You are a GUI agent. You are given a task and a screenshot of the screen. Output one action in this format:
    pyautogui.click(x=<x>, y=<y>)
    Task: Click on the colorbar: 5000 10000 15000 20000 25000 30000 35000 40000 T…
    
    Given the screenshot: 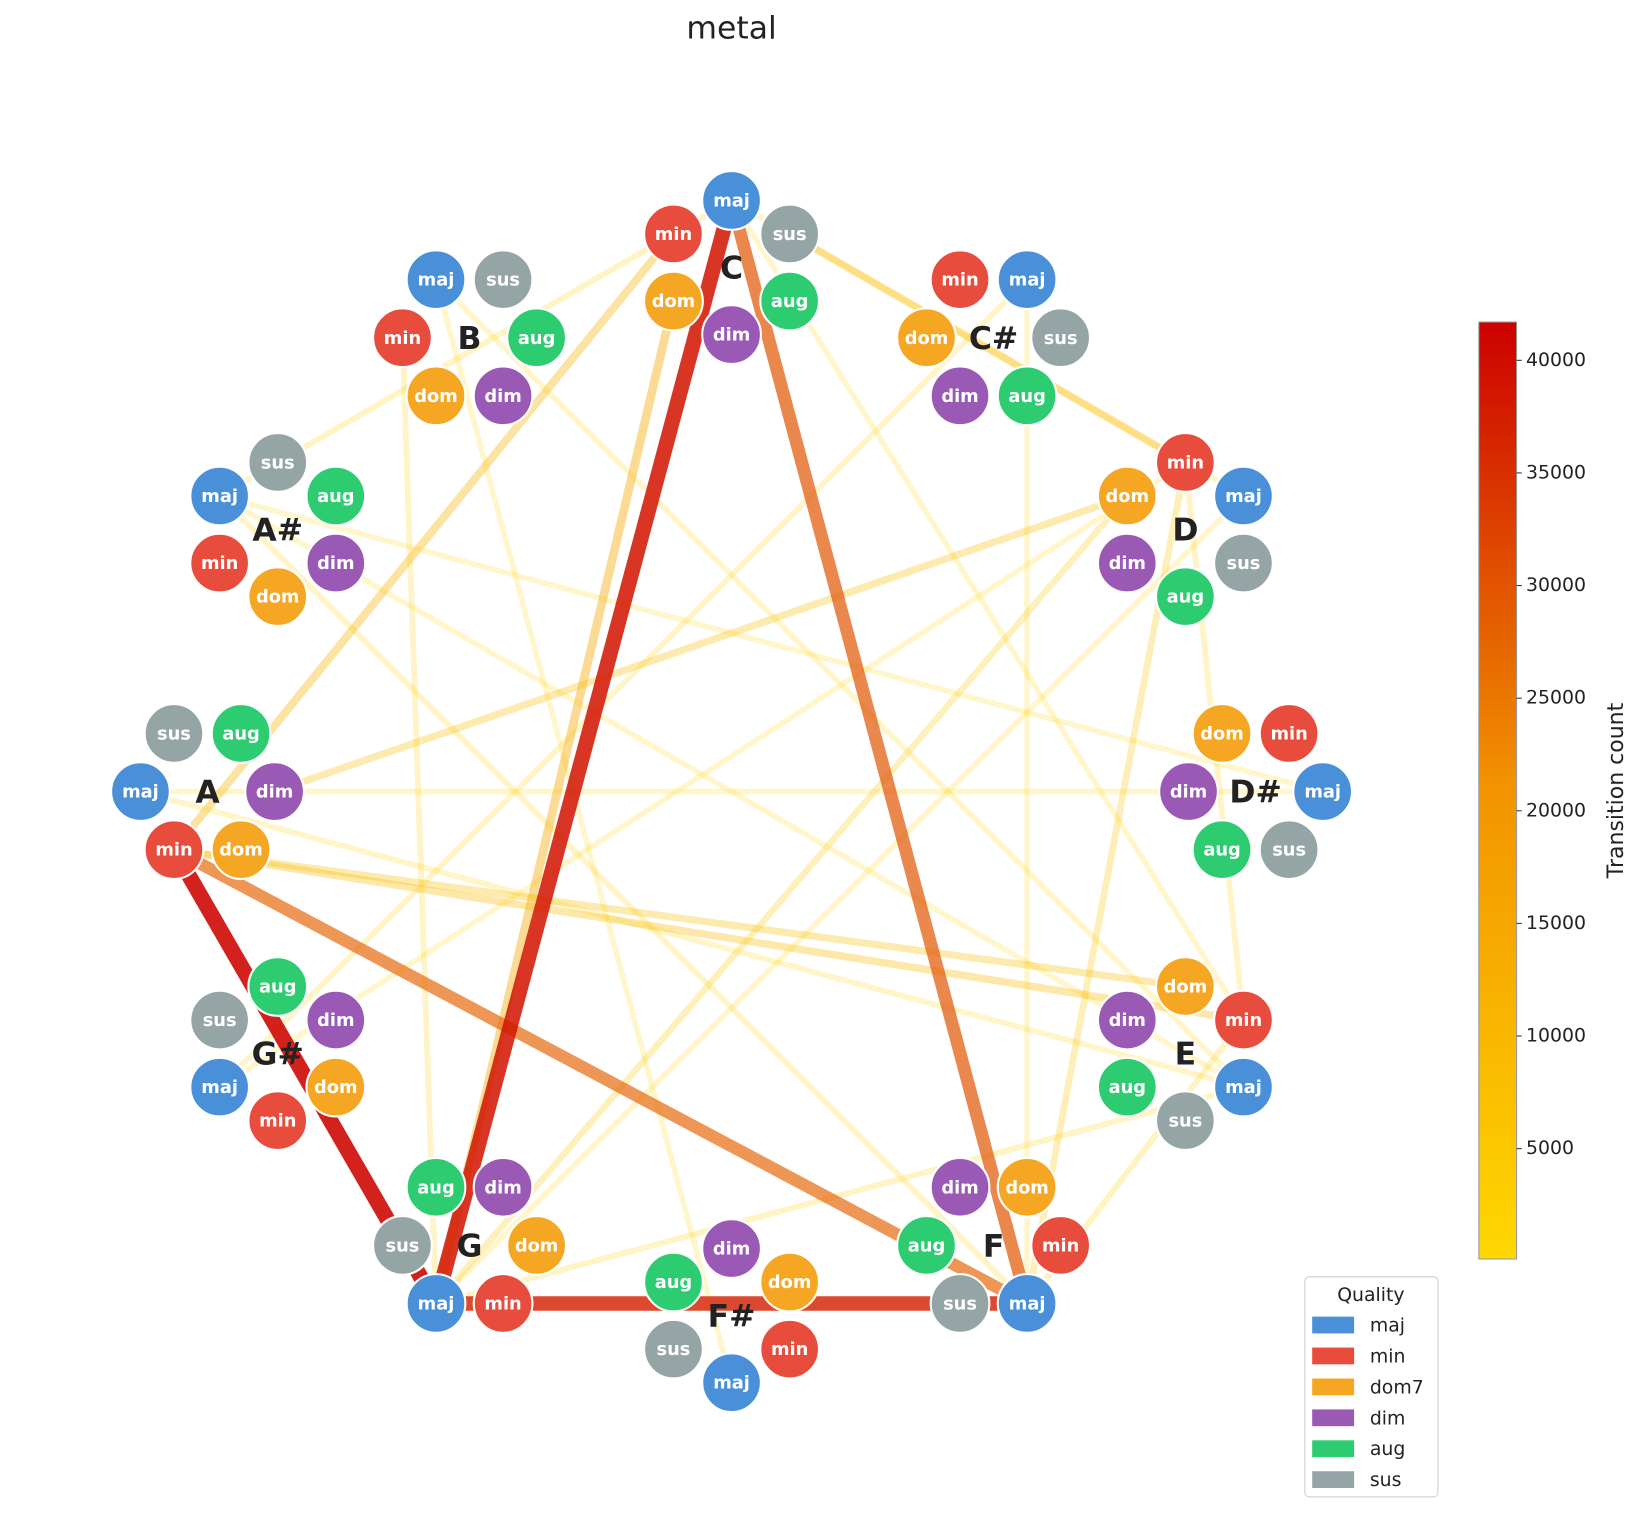 What is the action you would take?
    pyautogui.click(x=1553, y=790)
    